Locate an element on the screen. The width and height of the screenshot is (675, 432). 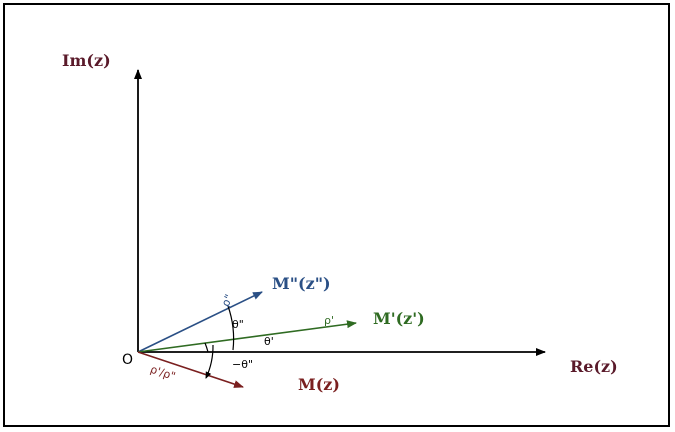
angle-arc-theta-double-prime is located at coordinates (231, 328).